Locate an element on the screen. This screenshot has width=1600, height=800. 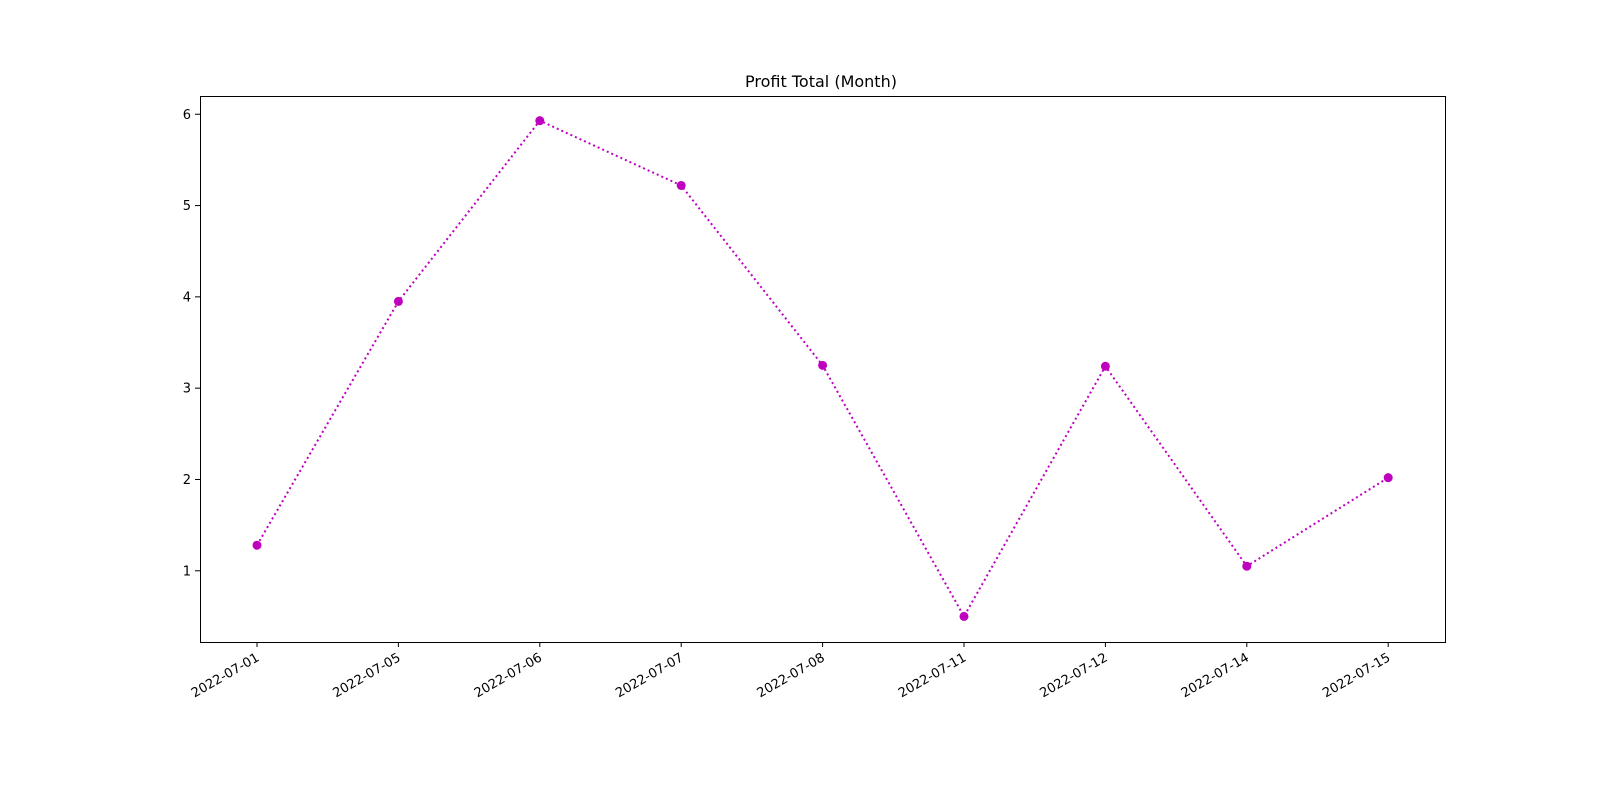
x-tick-label: 2022-07-11 is located at coordinates (932, 675).